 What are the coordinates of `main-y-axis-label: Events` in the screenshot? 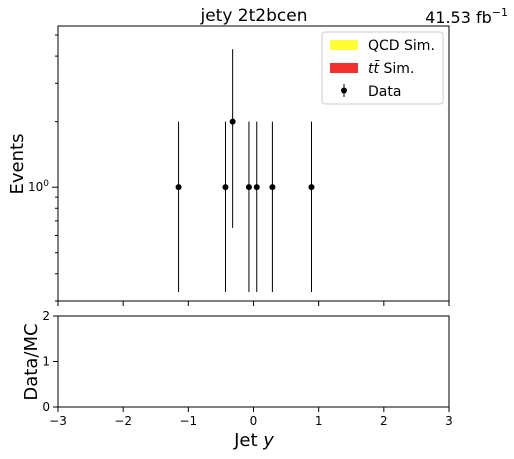 It's located at (17, 164).